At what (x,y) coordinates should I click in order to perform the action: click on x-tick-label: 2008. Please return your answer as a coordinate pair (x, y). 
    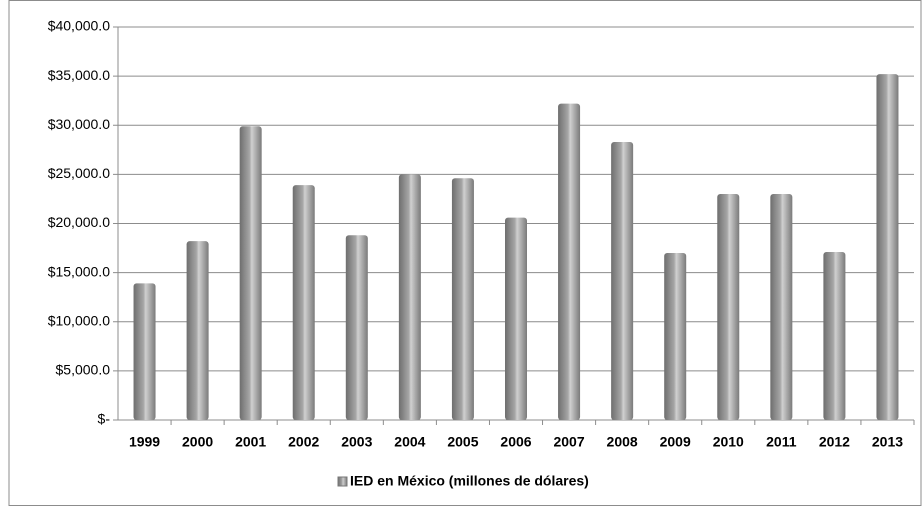
    Looking at the image, I should click on (622, 442).